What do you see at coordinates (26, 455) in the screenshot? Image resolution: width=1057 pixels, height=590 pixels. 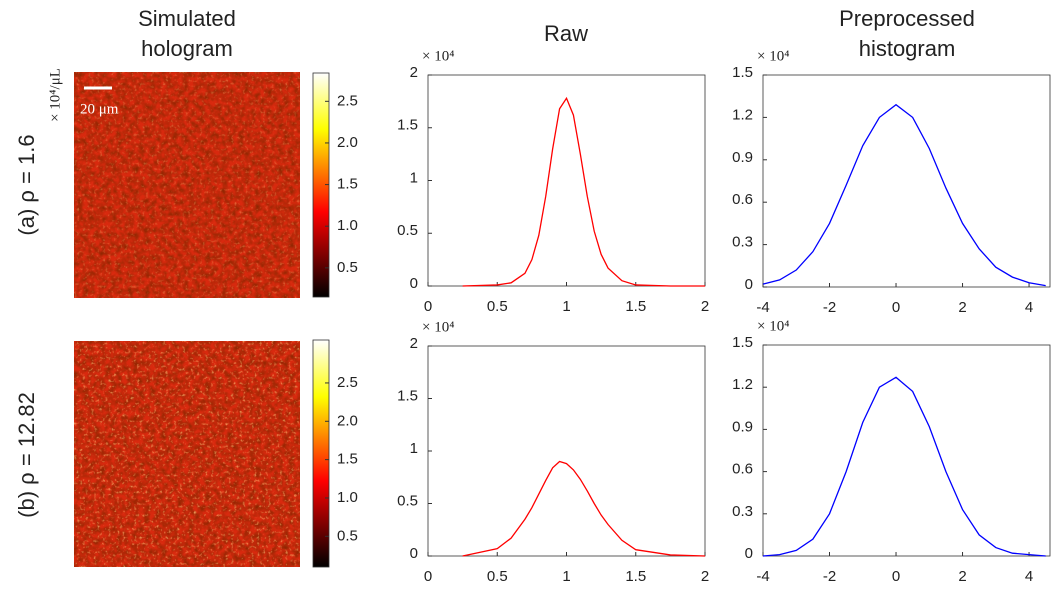 I see `row-label: (b) ρ = 12.82` at bounding box center [26, 455].